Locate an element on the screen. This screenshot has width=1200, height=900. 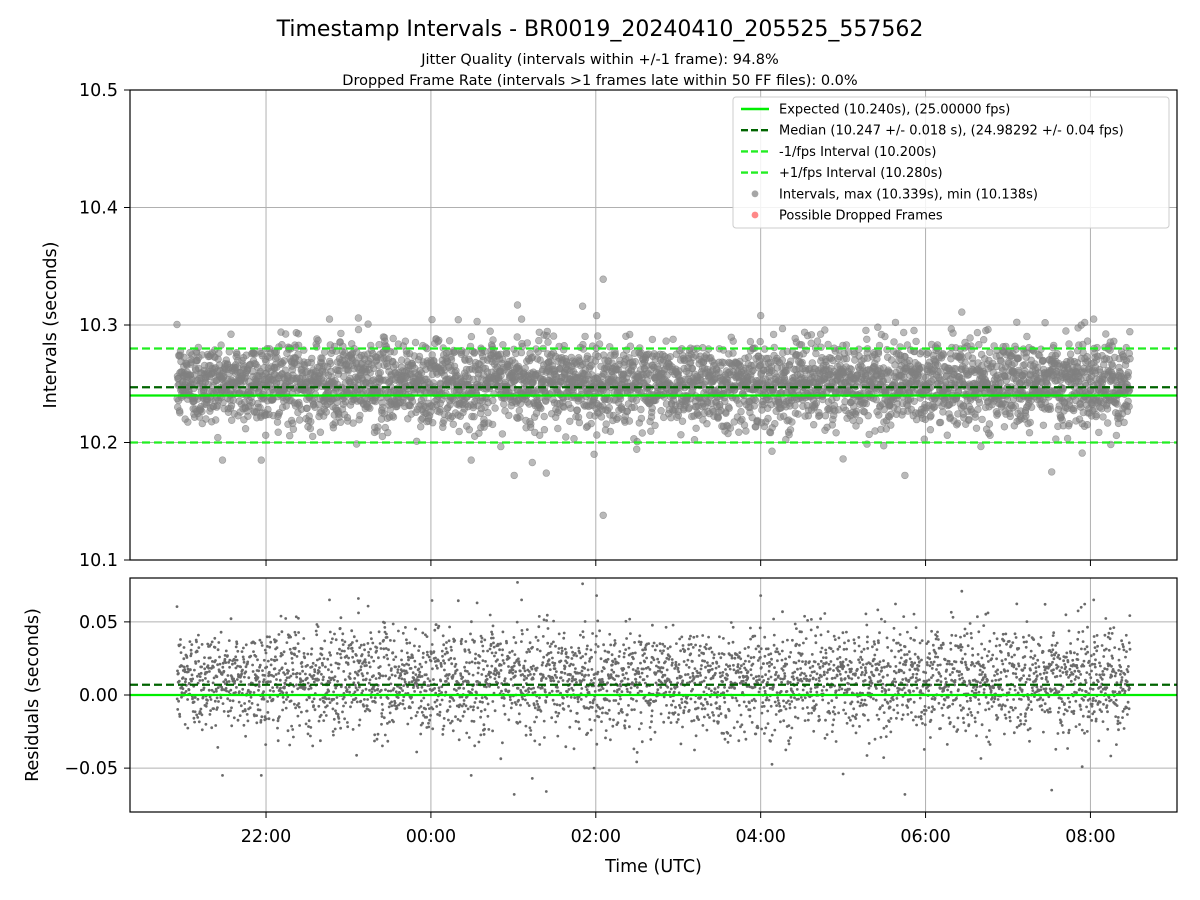
x-tick-label: 22:00 is located at coordinates (266, 837).